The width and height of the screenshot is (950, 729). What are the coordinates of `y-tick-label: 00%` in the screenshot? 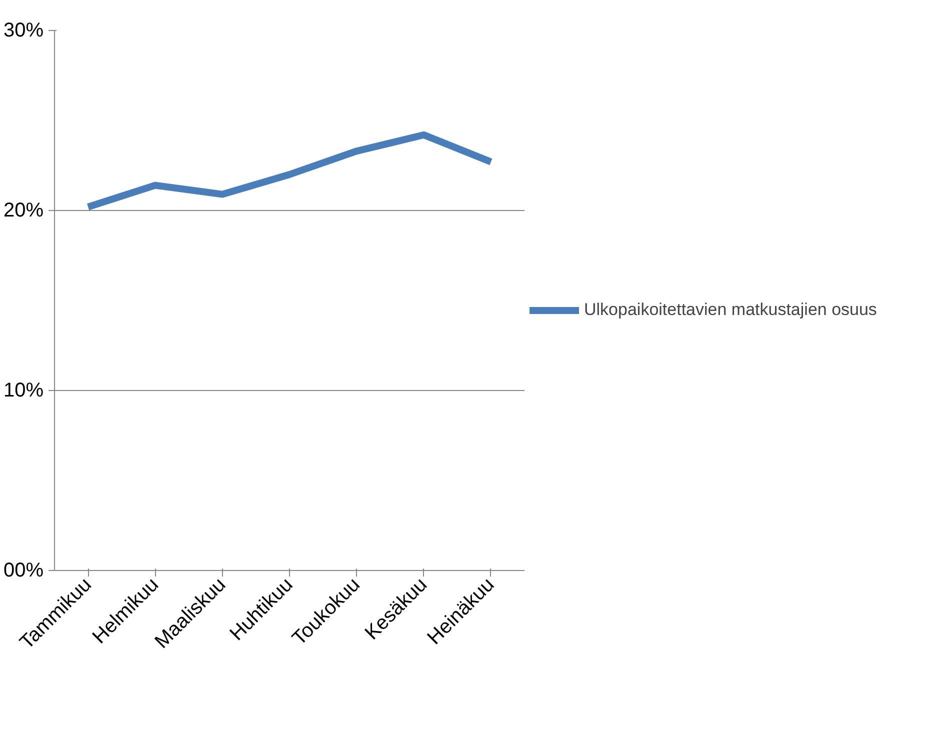 It's located at (23, 571).